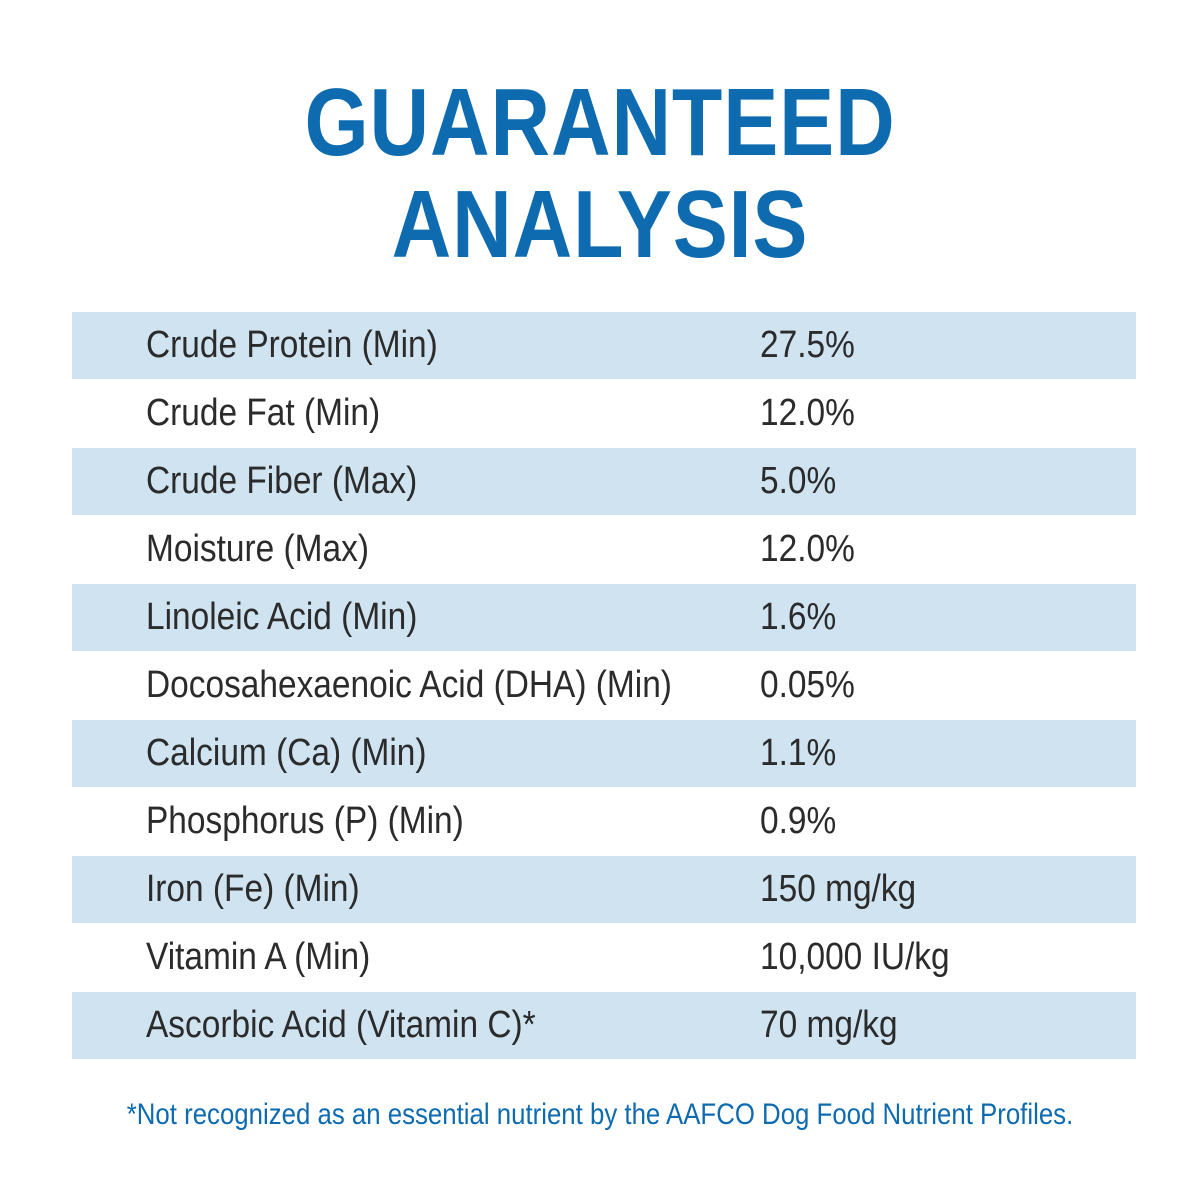 The width and height of the screenshot is (1200, 1200). Describe the element at coordinates (604, 753) in the screenshot. I see `table-row: Calcium (Ca) (Min) 1.1%` at that location.